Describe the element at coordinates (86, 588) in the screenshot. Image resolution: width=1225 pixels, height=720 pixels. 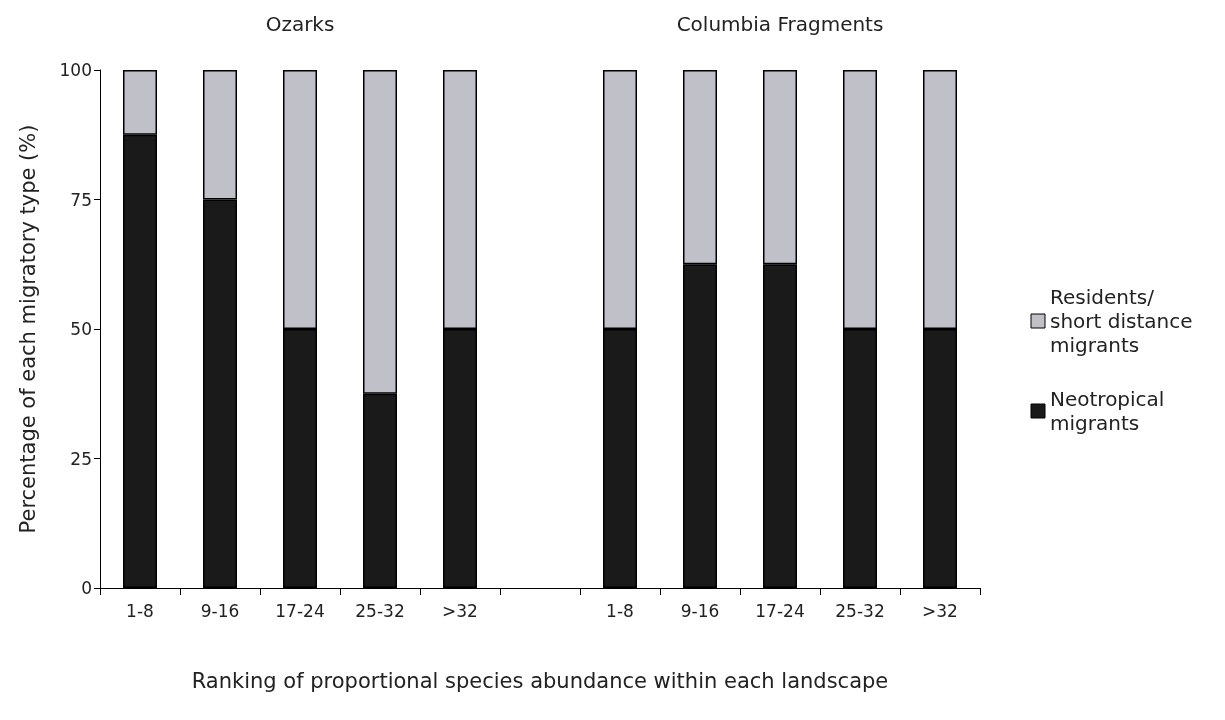
I see `y-tick-label: 0` at that location.